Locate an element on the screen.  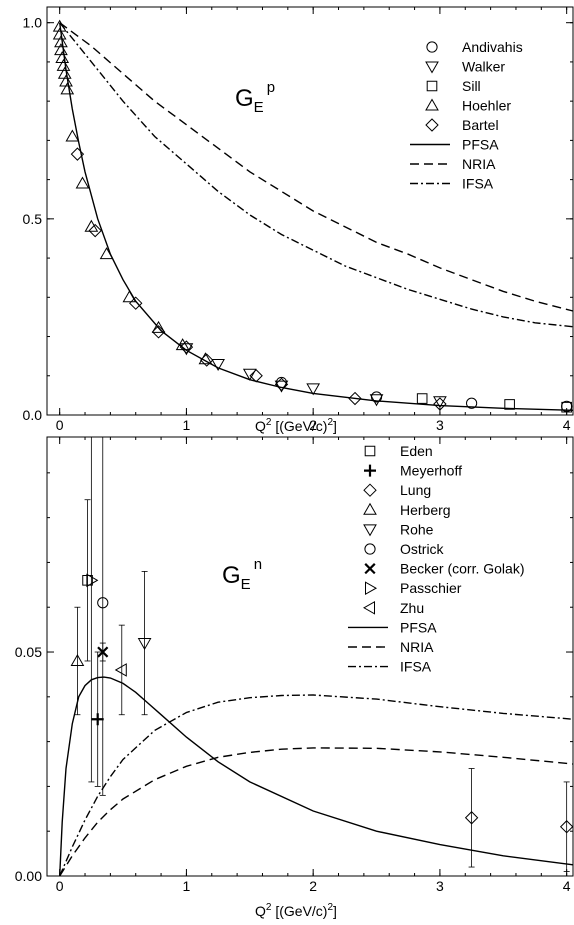
x-tick-label: 2 is located at coordinates (313, 886).